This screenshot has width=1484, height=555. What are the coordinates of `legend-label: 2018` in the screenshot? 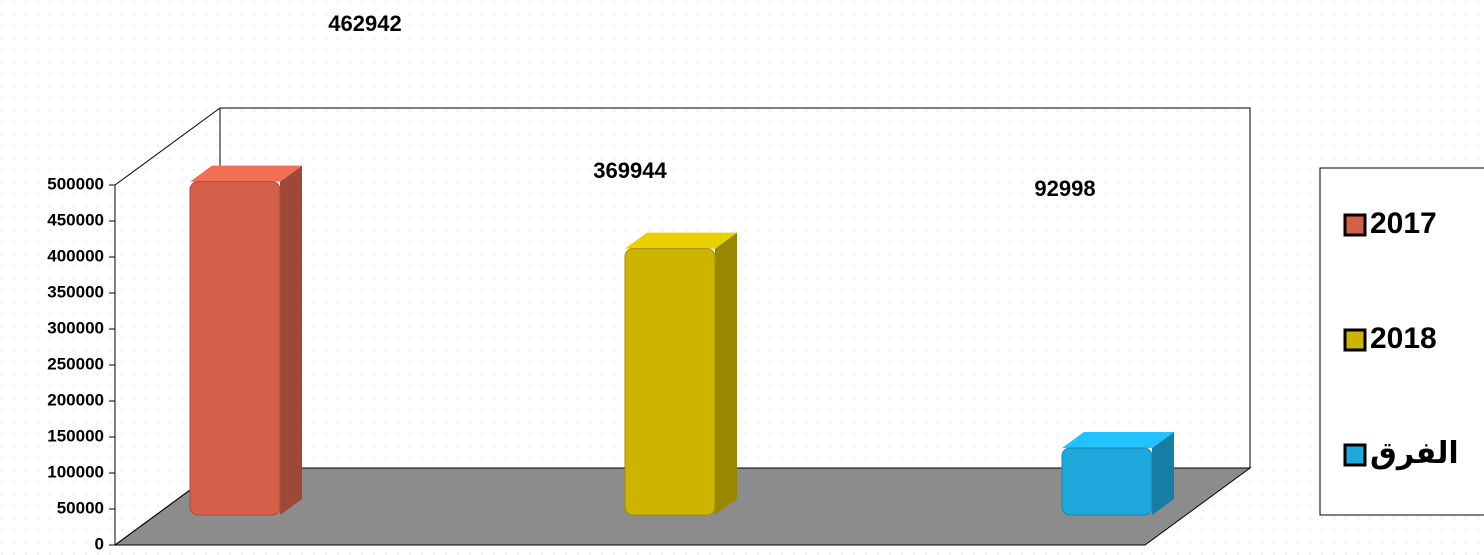 It's located at (1403, 338).